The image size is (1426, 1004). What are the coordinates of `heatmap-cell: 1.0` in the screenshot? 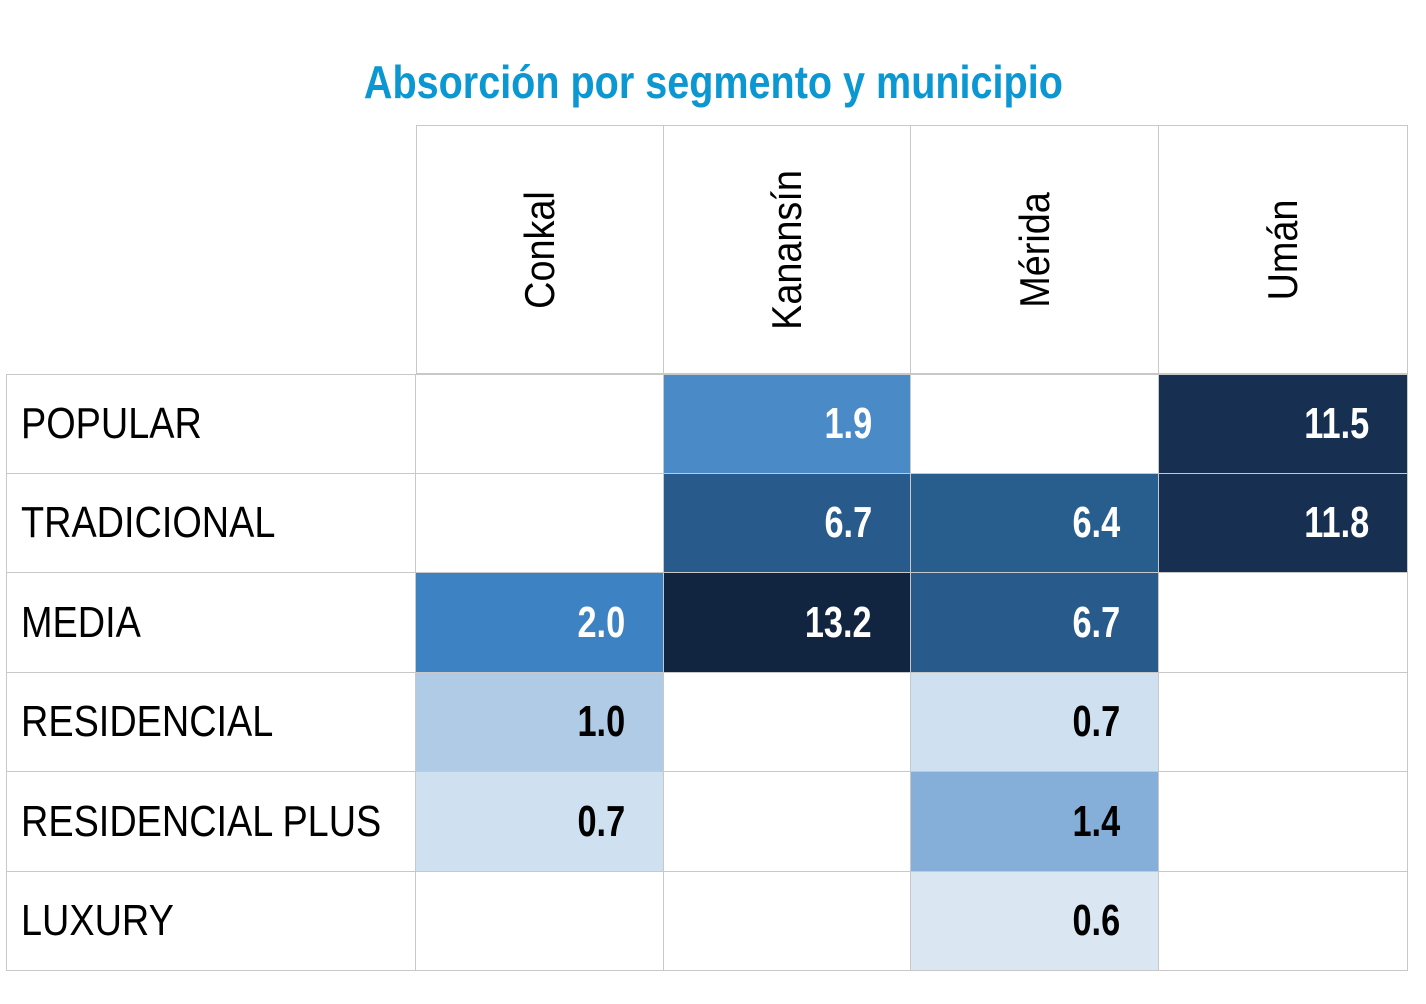 It's located at (540, 722).